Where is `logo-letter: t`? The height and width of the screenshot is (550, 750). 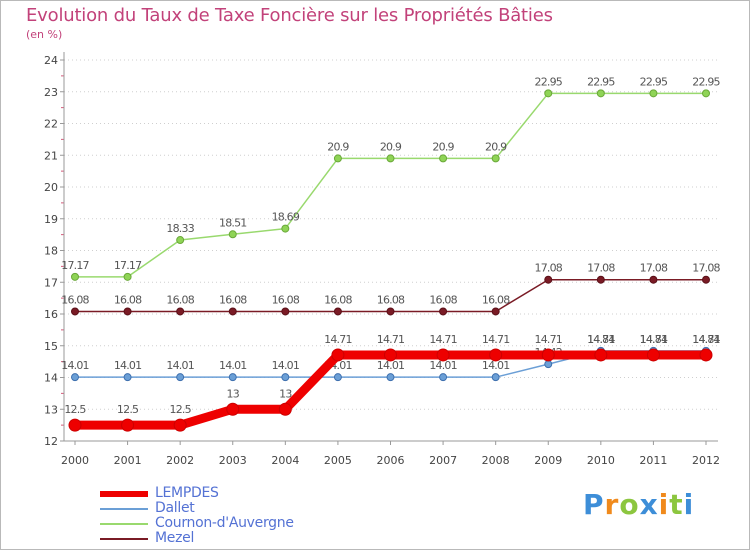
logo-letter: t is located at coordinates (676, 504).